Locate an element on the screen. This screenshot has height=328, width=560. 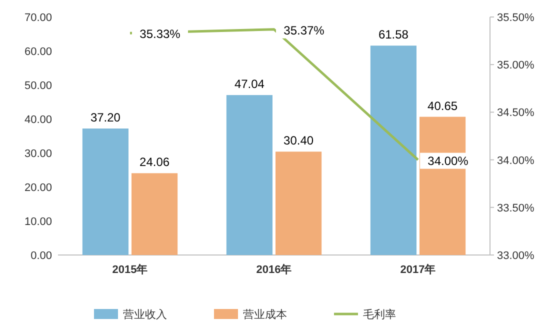
data-label: 37.20 is located at coordinates (105, 117).